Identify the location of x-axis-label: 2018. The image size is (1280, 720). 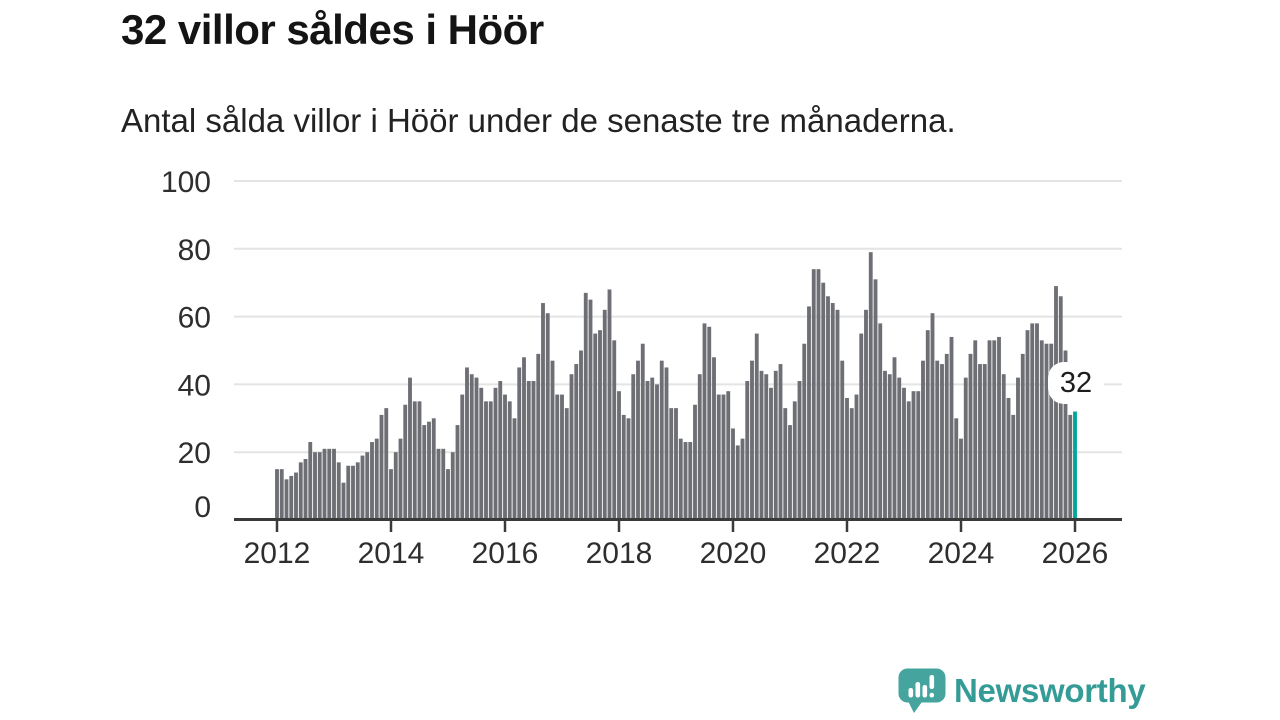
(619, 553).